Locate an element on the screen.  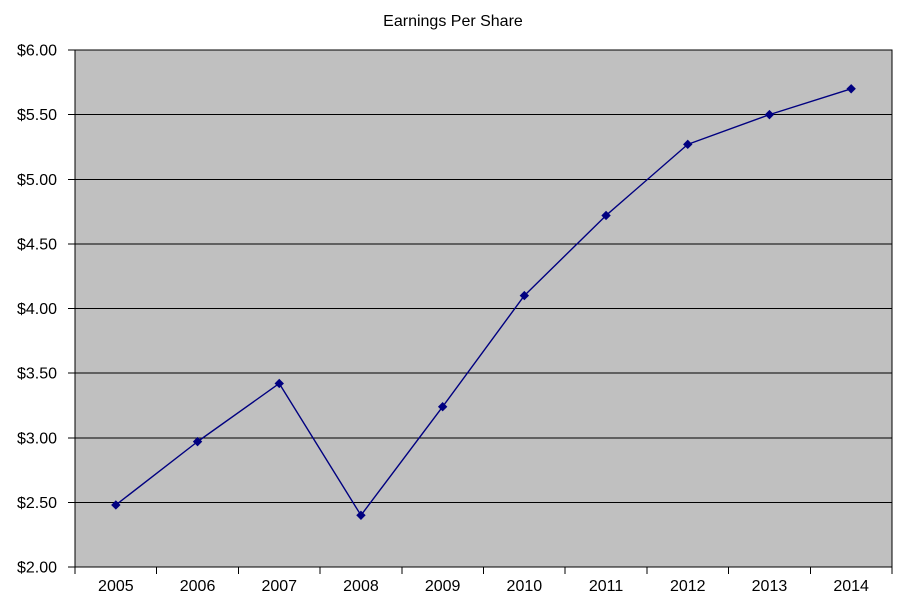
x-axis-tick-label: 2013 is located at coordinates (770, 586).